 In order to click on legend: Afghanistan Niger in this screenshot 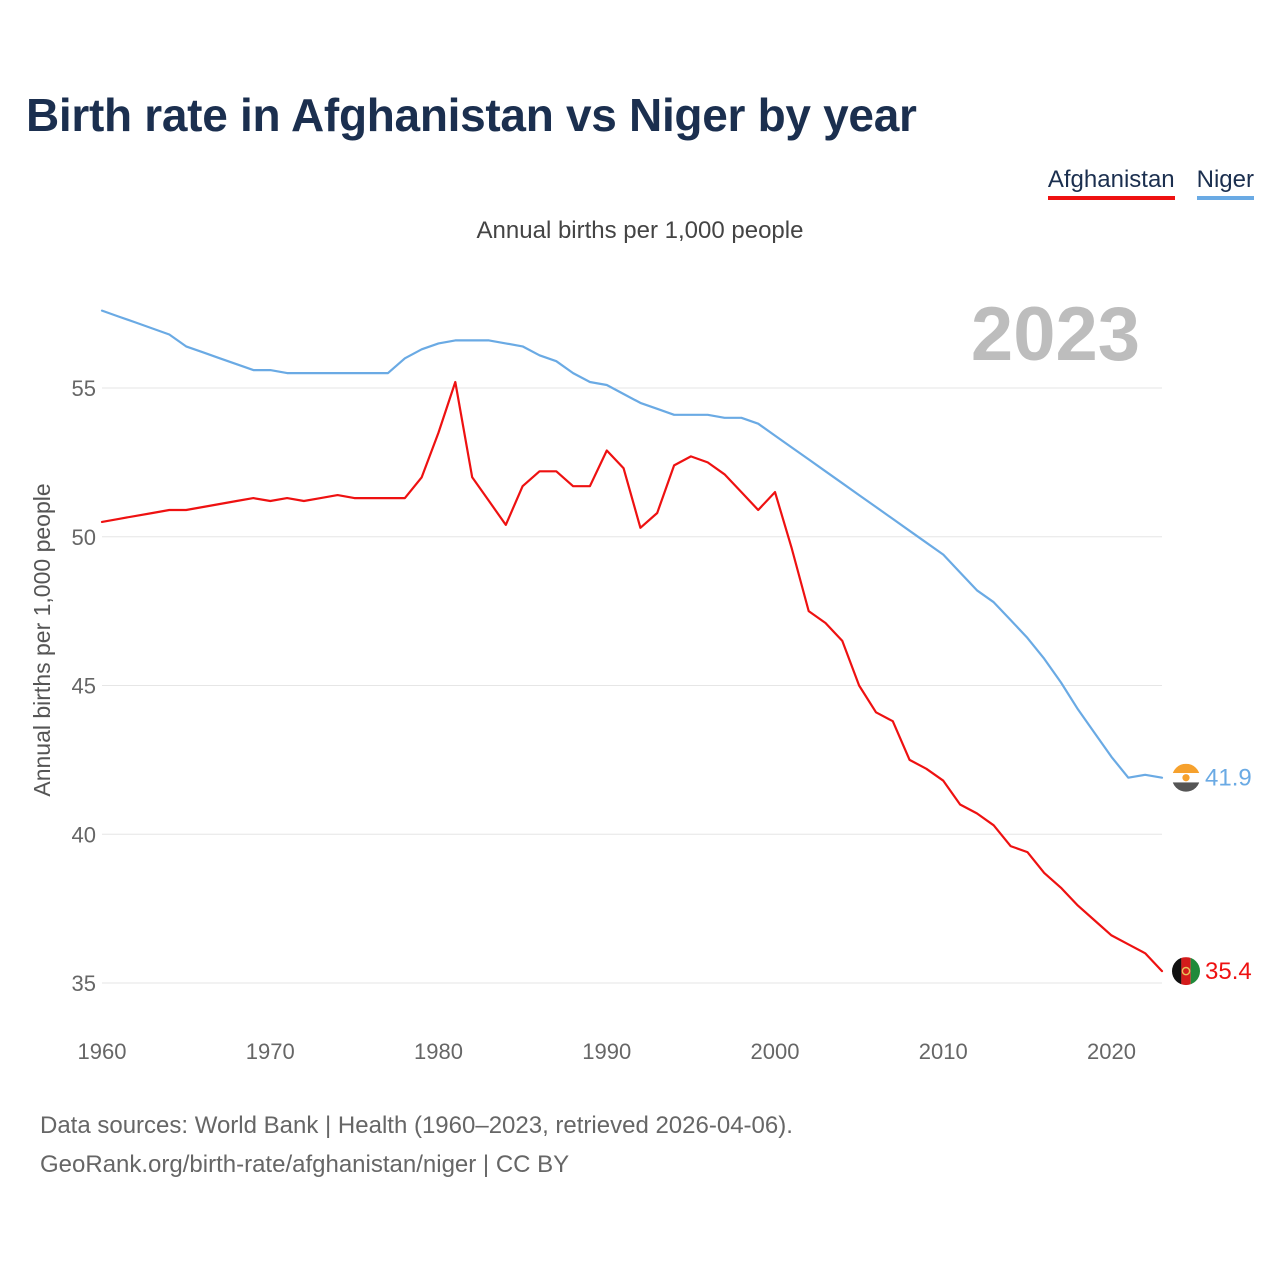, I will do `click(1150, 183)`.